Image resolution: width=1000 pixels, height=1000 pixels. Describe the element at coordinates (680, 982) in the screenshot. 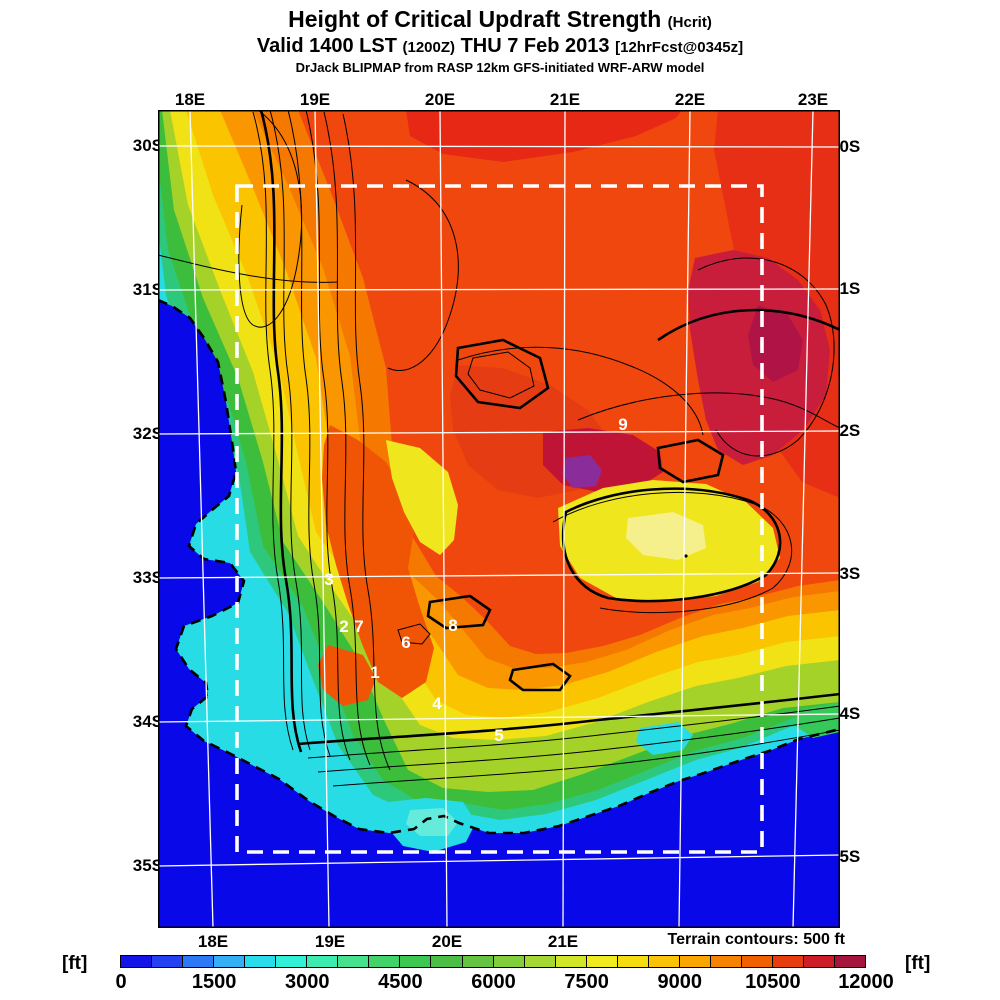

I see `colorbar-tick-9000: 9000` at that location.